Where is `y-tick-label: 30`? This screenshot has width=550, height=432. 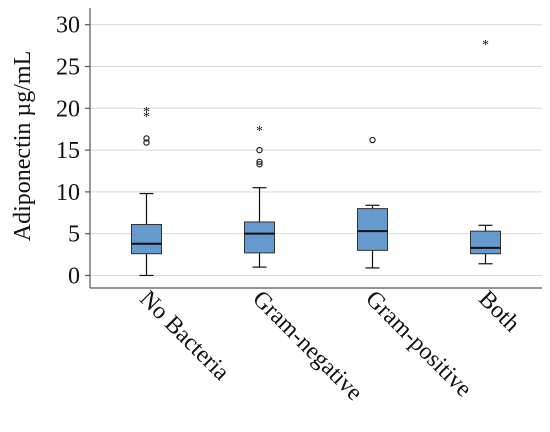
y-tick-label: 30 is located at coordinates (68, 26).